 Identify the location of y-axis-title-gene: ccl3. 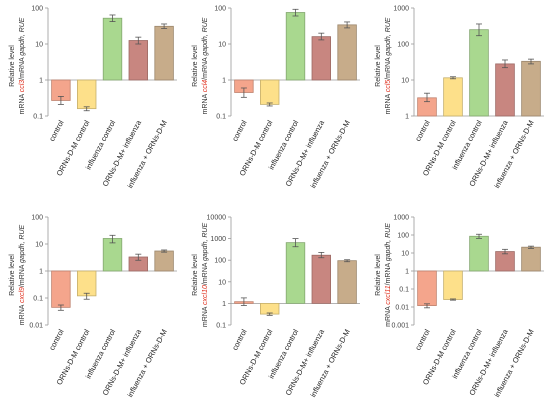
(22, 86).